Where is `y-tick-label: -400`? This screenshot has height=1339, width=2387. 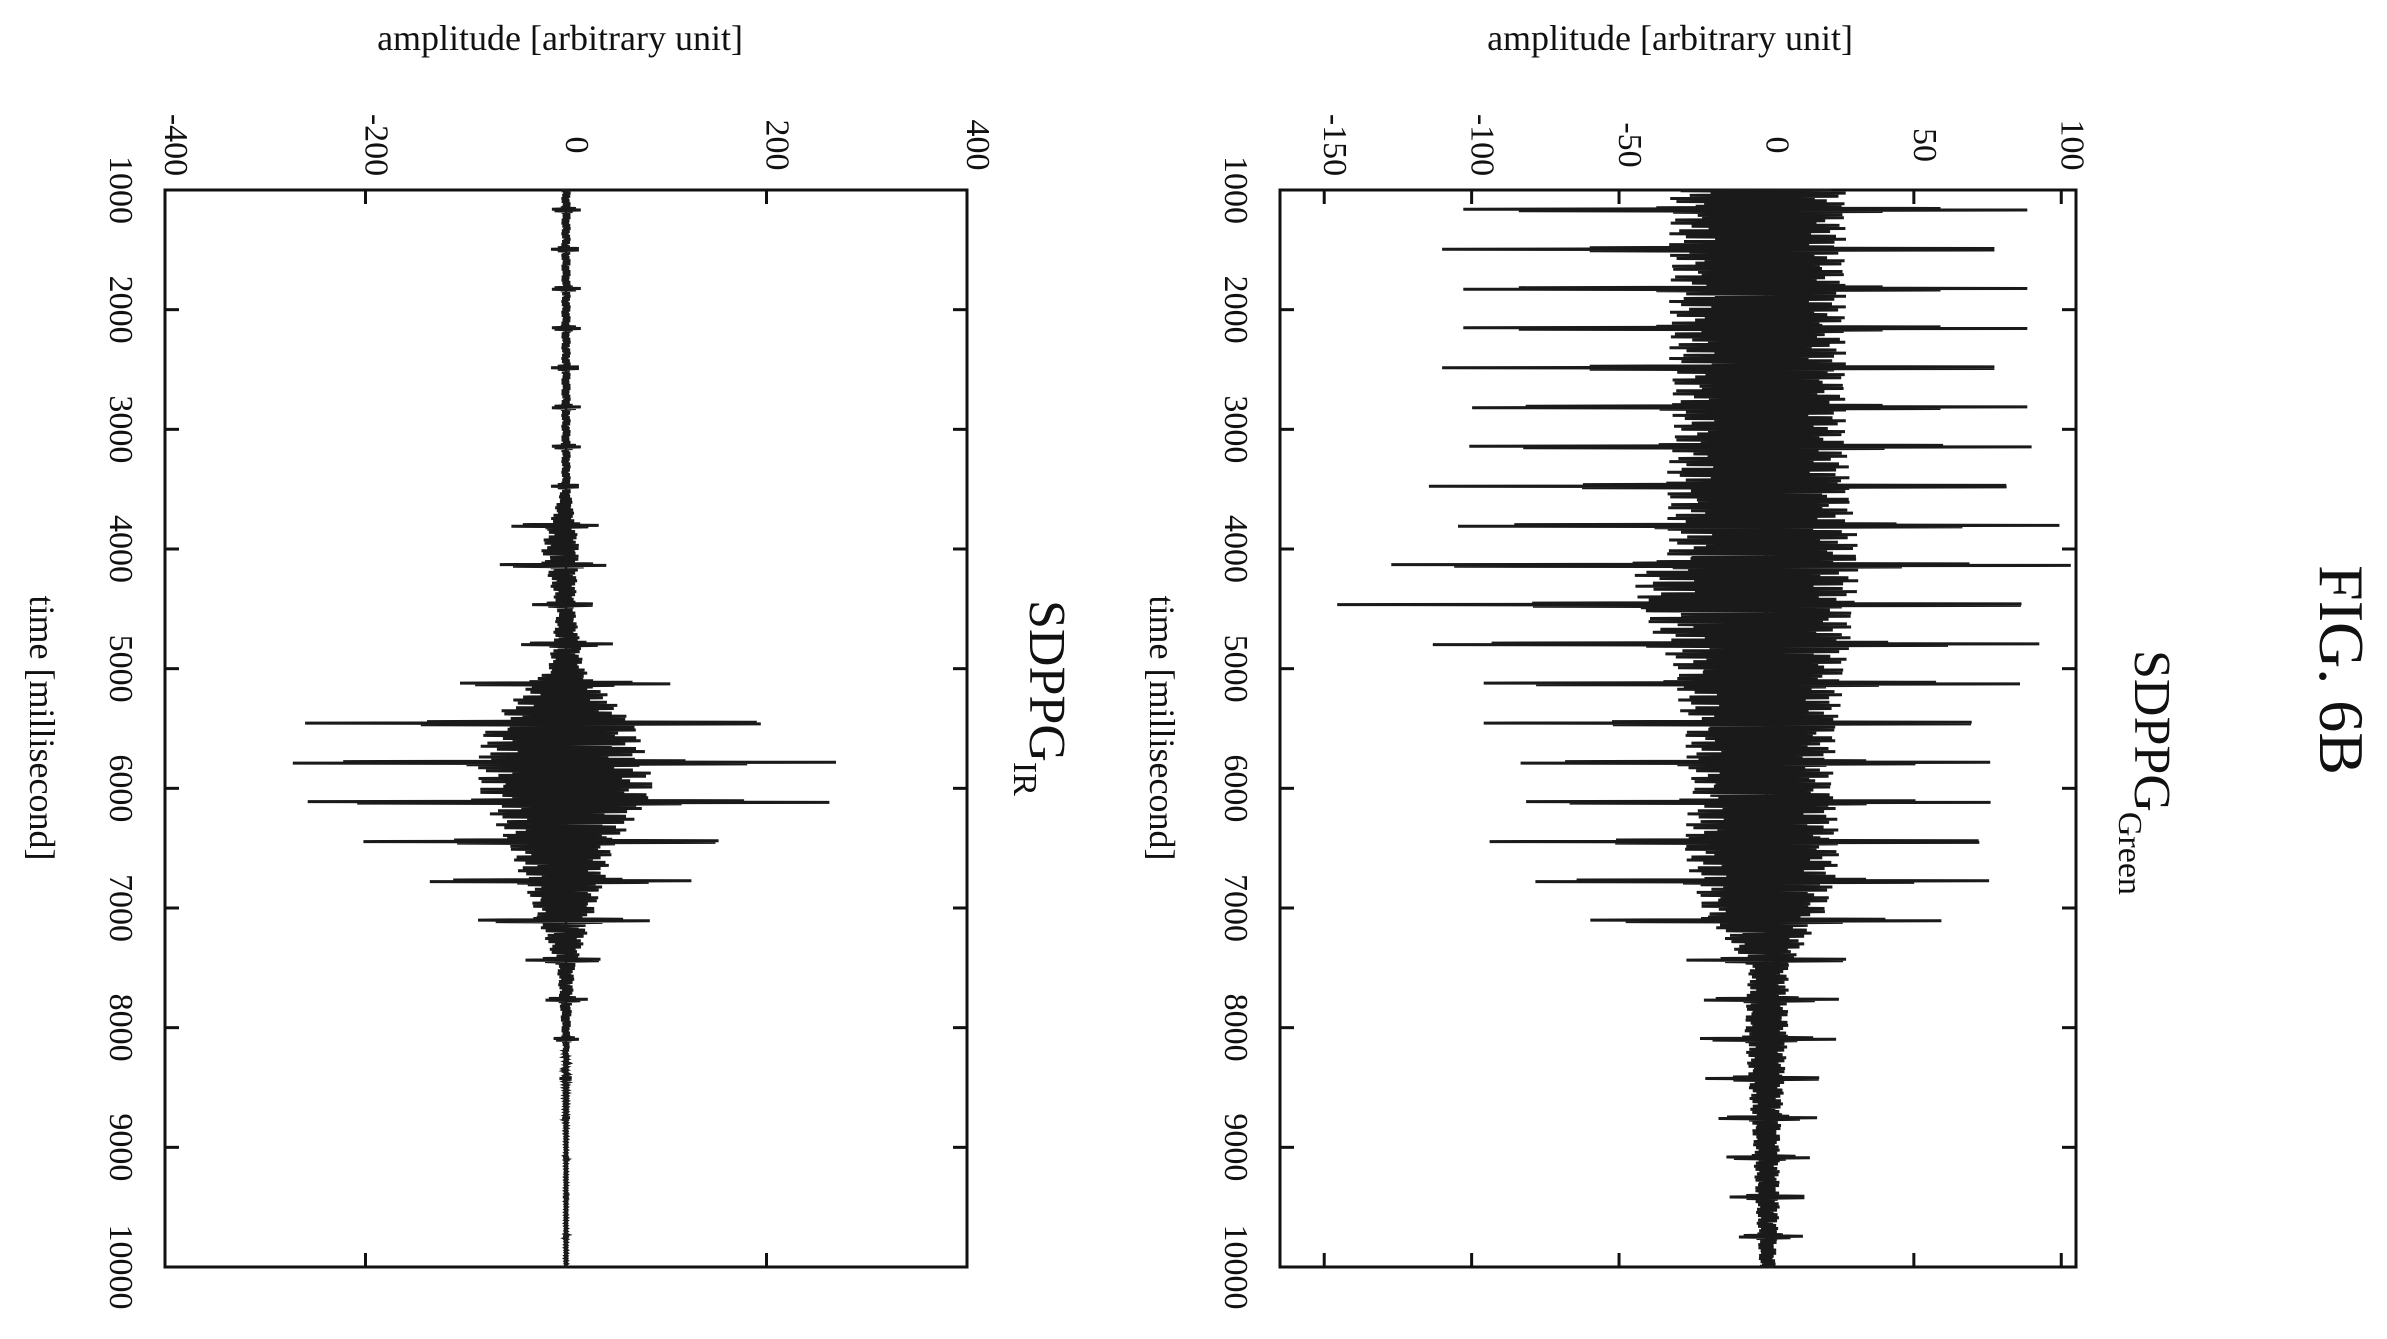
y-tick-label: -400 is located at coordinates (175, 145).